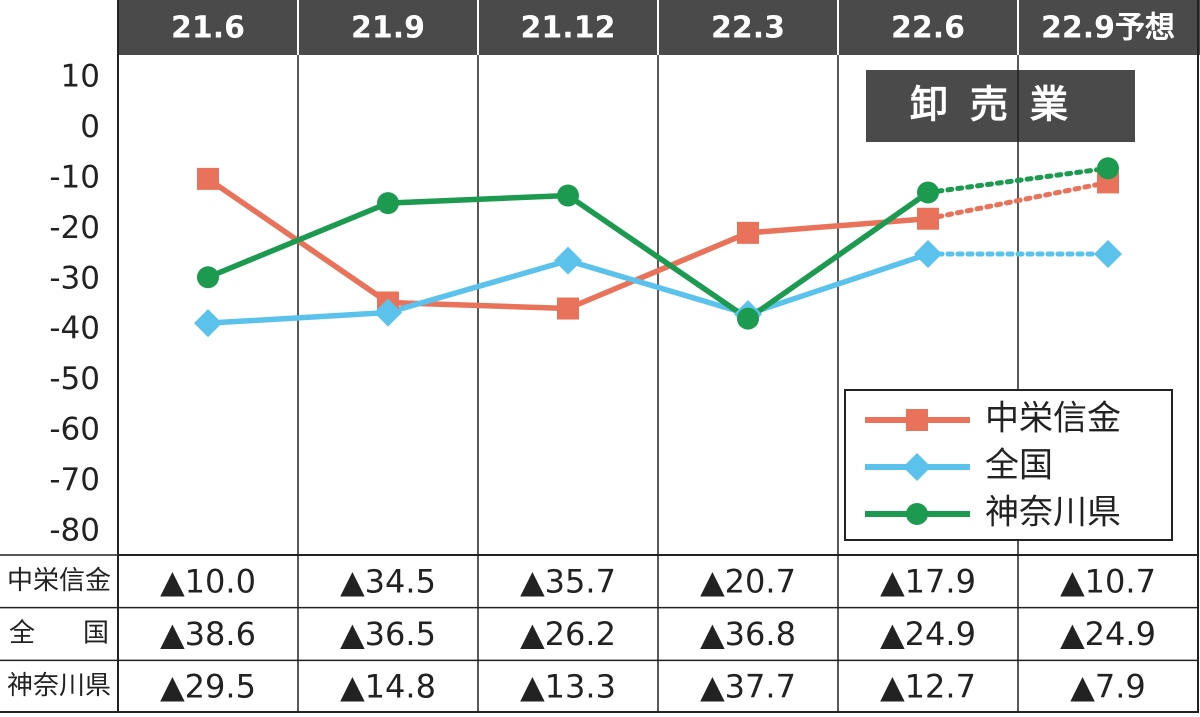 Image resolution: width=1200 pixels, height=717 pixels. Describe the element at coordinates (208, 581) in the screenshot. I see `table-cell: ▲10.0` at that location.